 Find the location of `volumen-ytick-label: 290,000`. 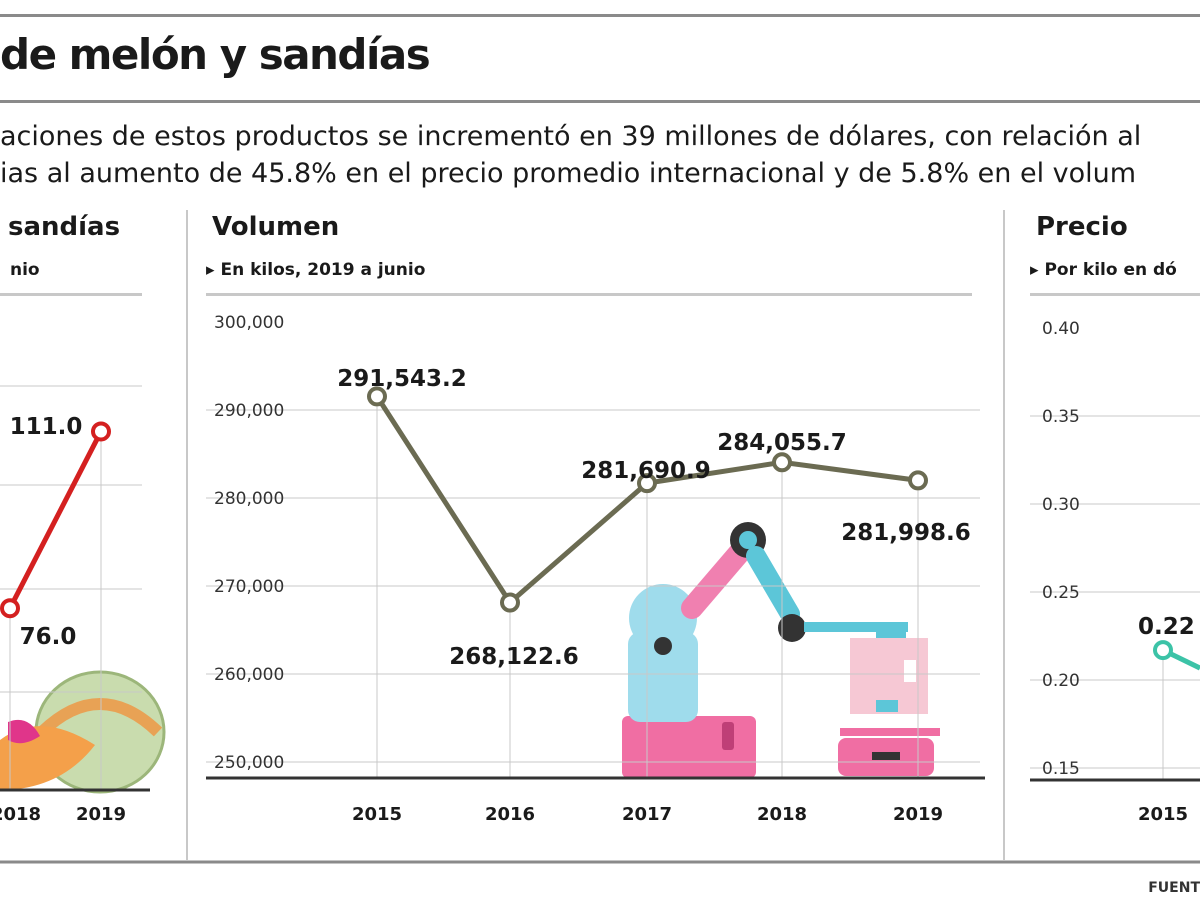

volumen-ytick-label: 290,000 is located at coordinates (249, 411).